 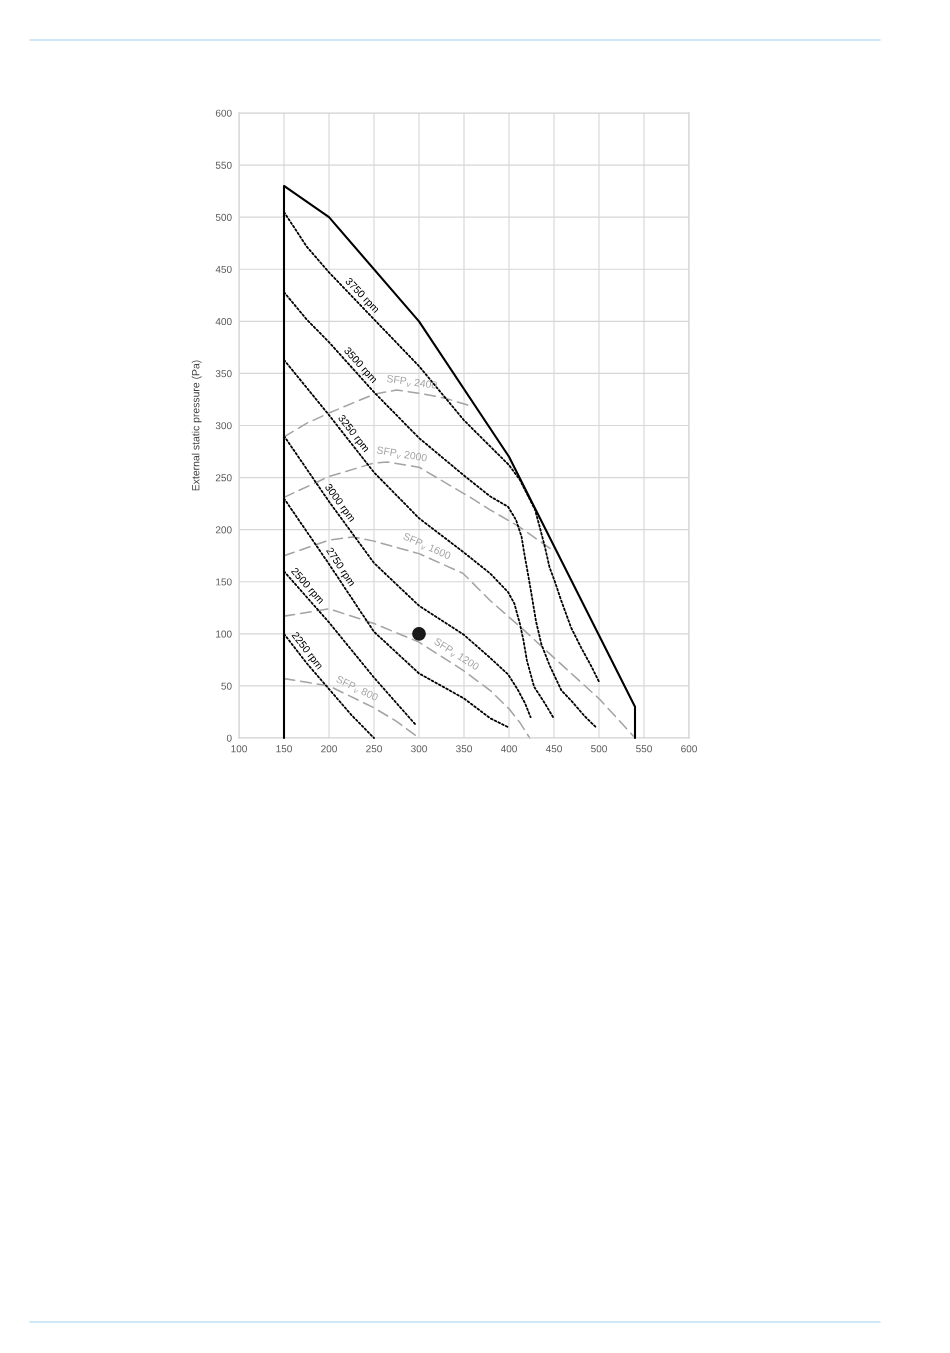 I want to click on y-tick-label: 400, so click(x=223, y=321).